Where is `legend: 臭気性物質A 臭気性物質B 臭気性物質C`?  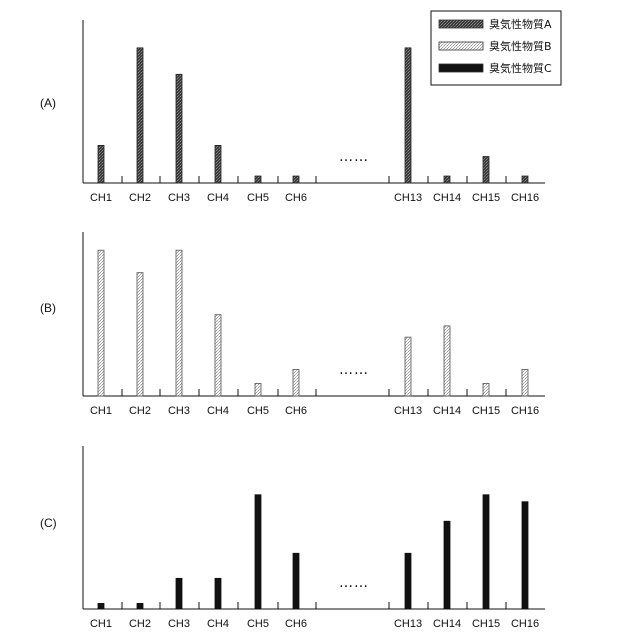
legend: 臭気性物質A 臭気性物質B 臭気性物質C is located at coordinates (496, 48).